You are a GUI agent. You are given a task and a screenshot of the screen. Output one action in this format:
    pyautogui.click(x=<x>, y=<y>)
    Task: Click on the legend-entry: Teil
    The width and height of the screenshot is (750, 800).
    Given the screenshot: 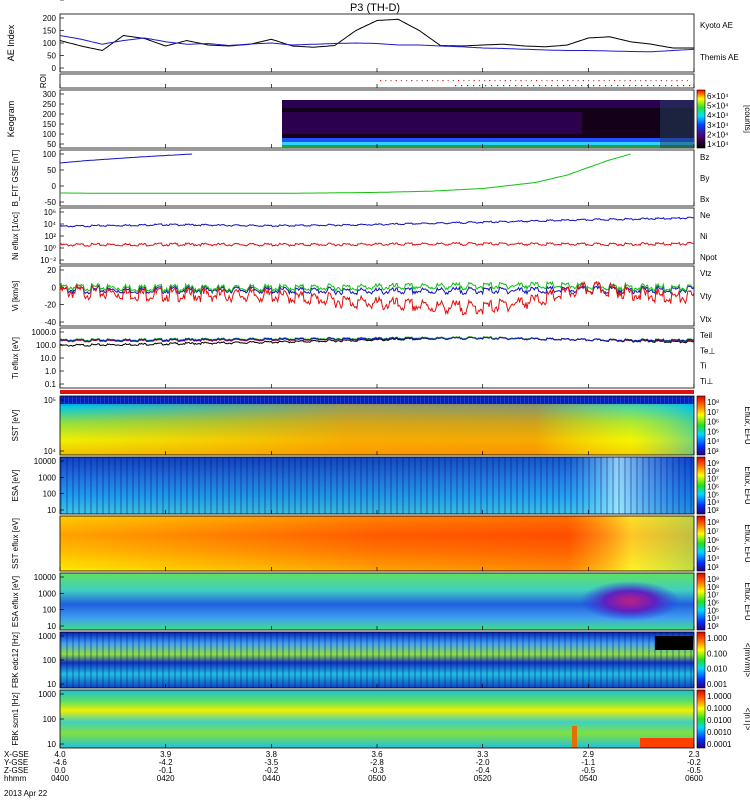 What is the action you would take?
    pyautogui.click(x=706, y=335)
    